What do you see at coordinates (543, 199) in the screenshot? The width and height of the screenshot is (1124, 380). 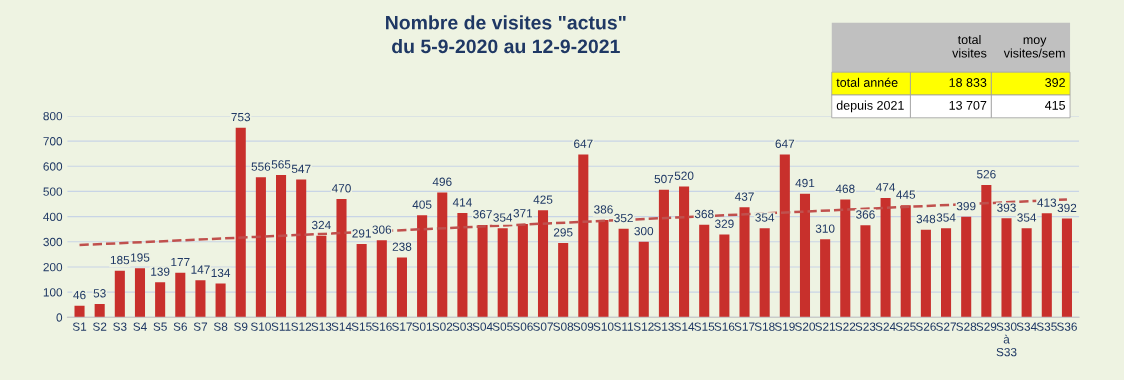 I see `data-label: 425` at bounding box center [543, 199].